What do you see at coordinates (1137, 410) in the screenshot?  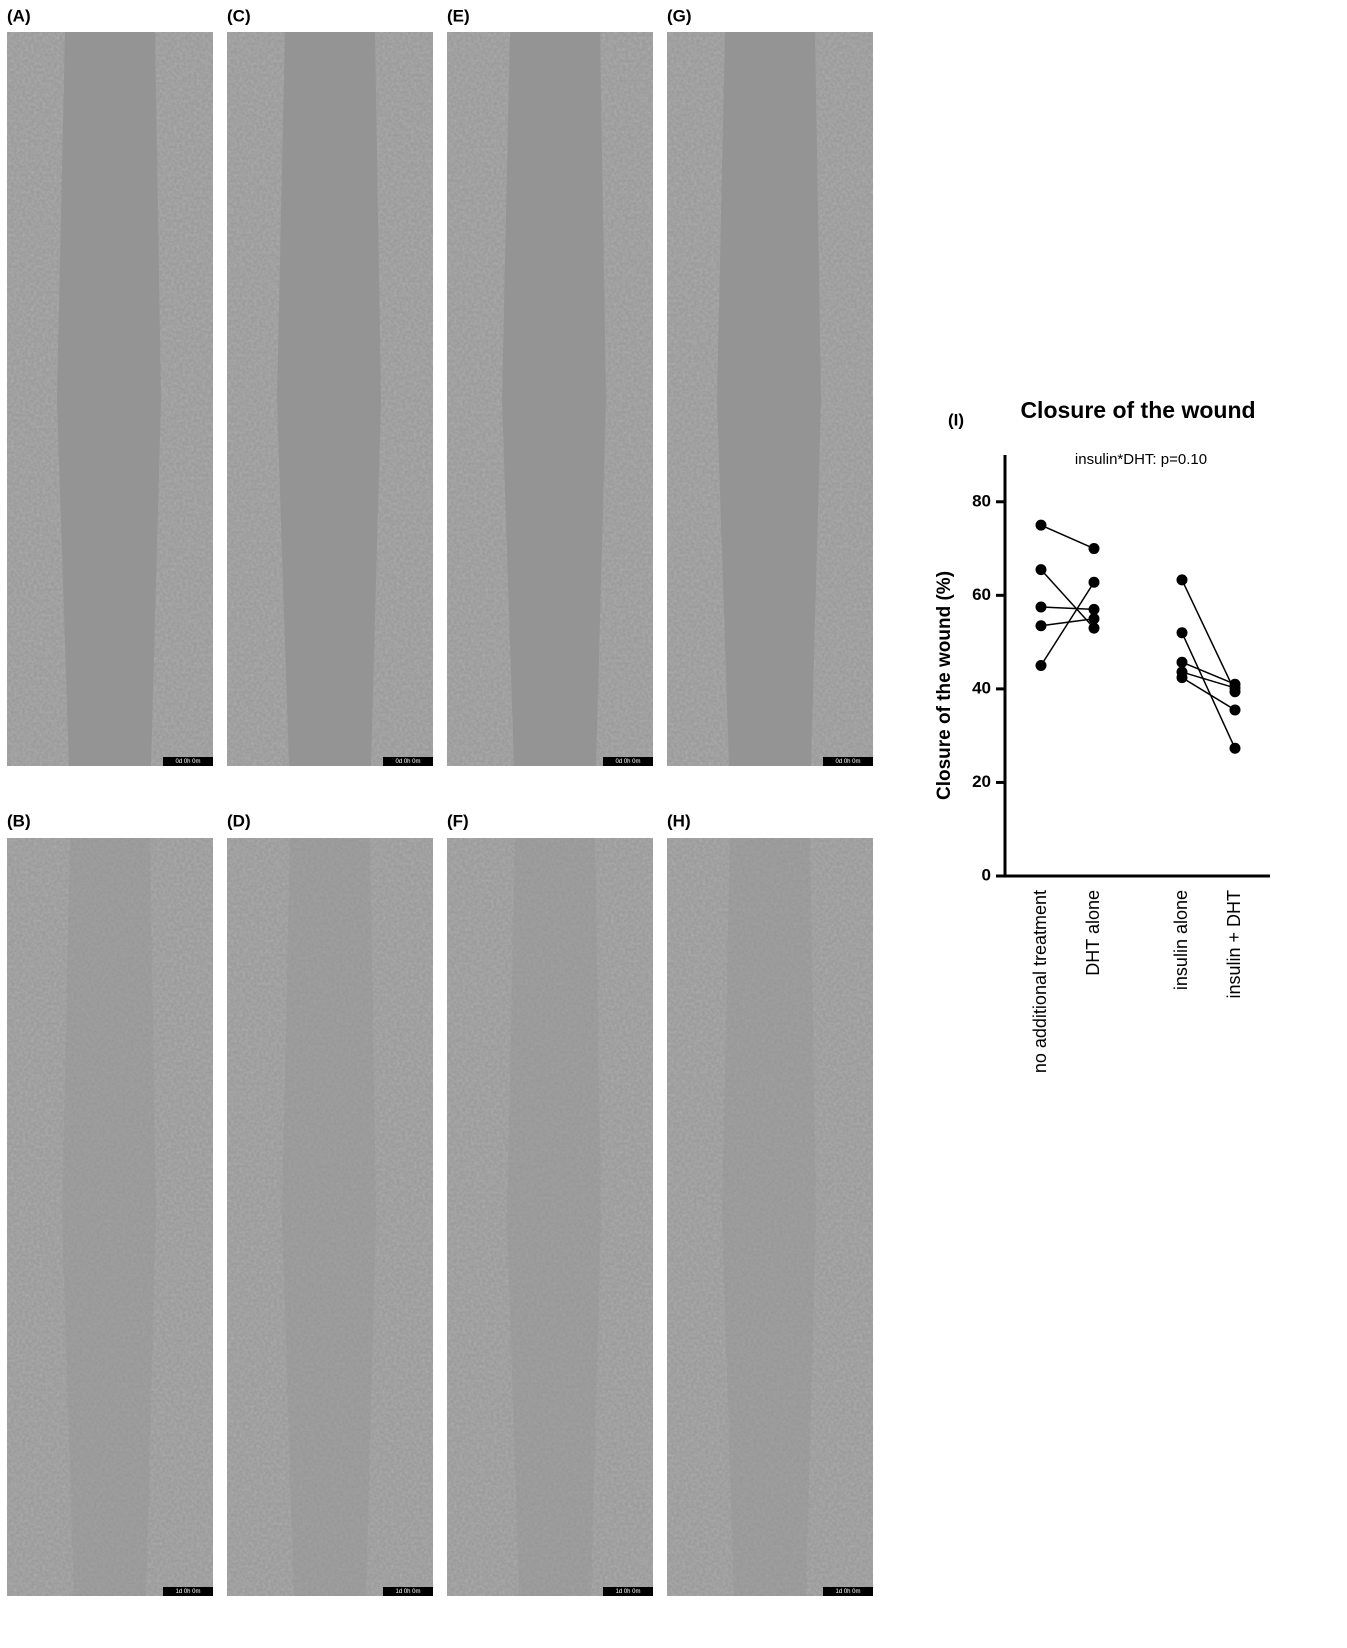 I see `chart-title: Closure of the wound` at bounding box center [1137, 410].